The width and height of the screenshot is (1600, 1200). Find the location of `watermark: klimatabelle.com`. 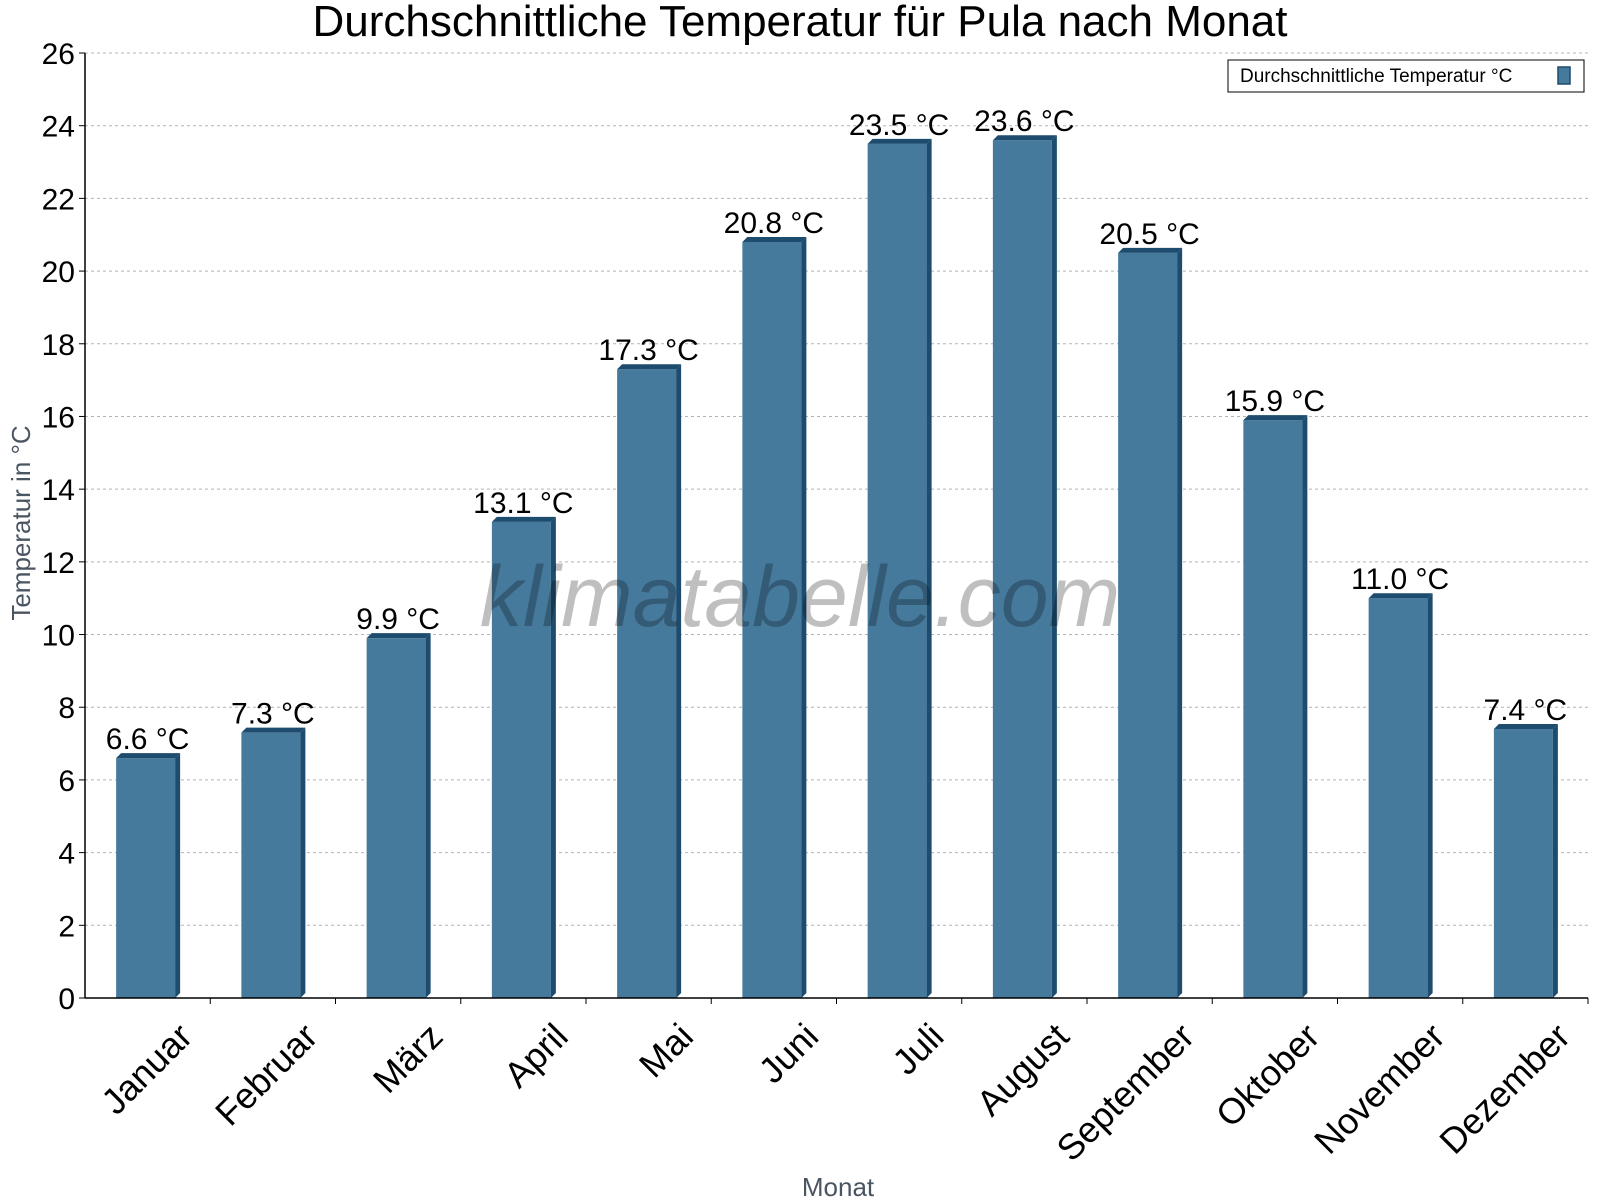

watermark: klimatabelle.com is located at coordinates (800, 597).